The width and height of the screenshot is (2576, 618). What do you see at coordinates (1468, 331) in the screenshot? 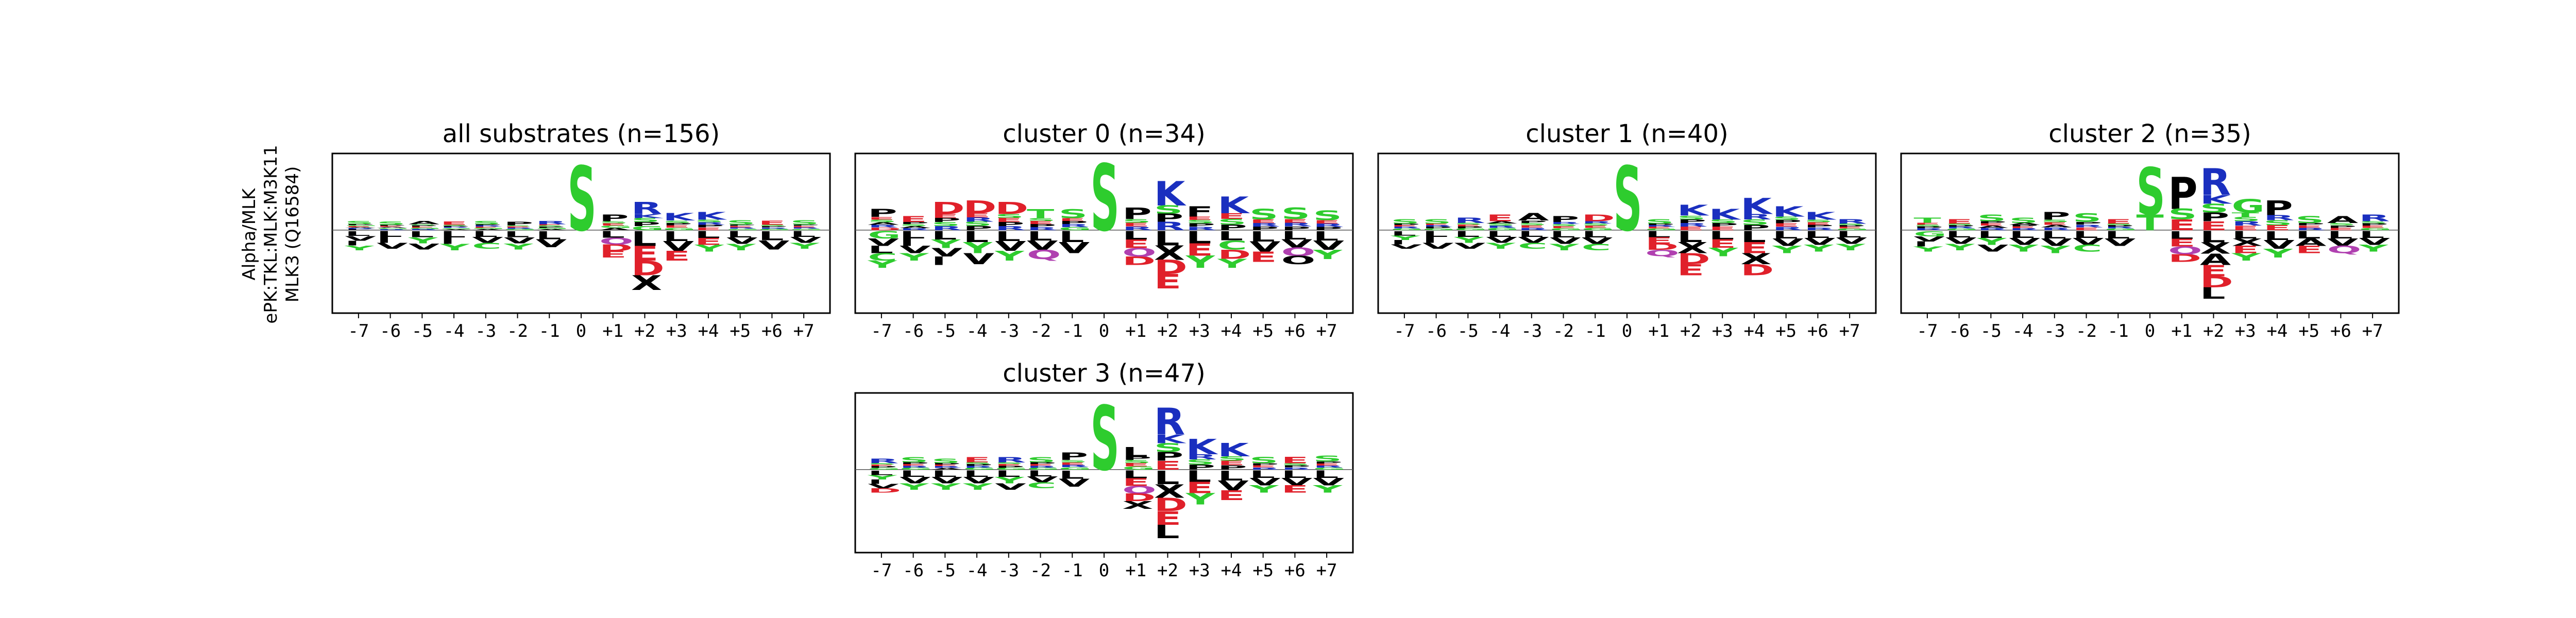
I see `x-tick-label: -5` at bounding box center [1468, 331].